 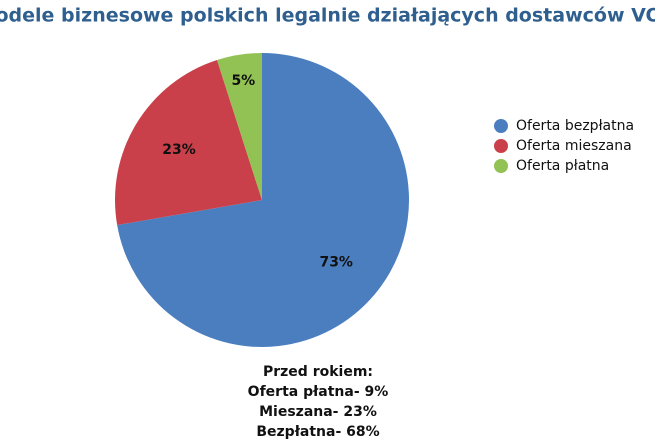 What do you see at coordinates (336, 262) in the screenshot?
I see `data-label: 73%` at bounding box center [336, 262].